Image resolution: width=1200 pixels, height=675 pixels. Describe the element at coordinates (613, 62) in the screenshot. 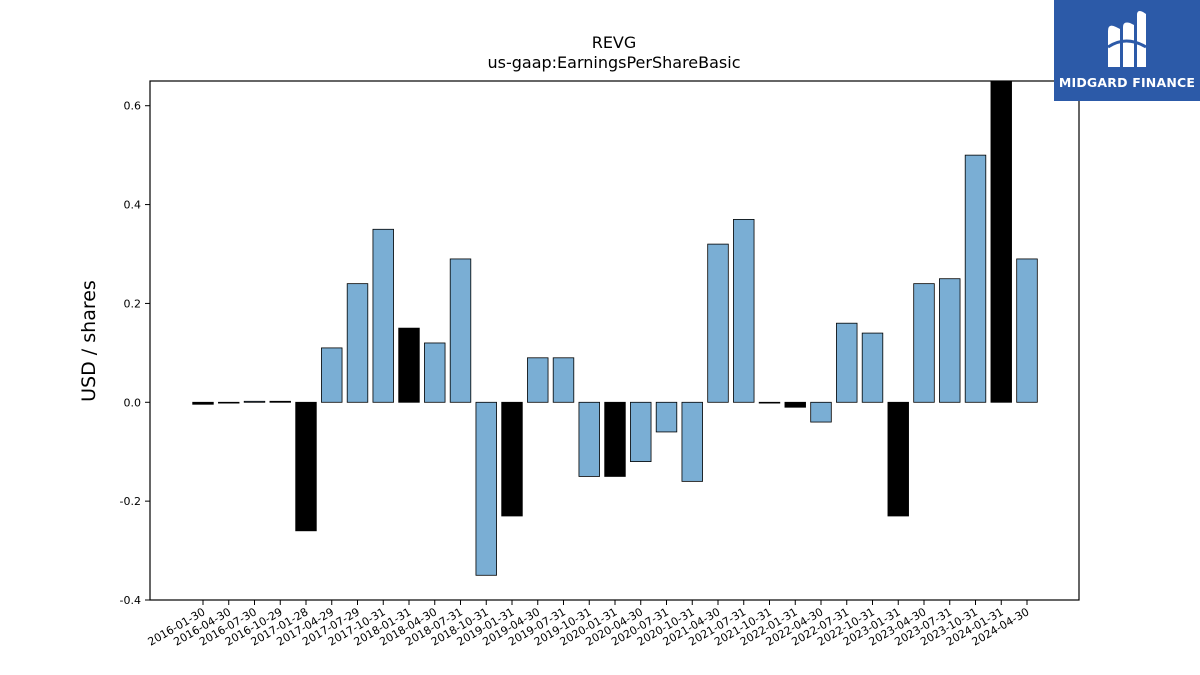

I see `chart-subtitle: us-gaap:EarningsPerShareBasic` at that location.